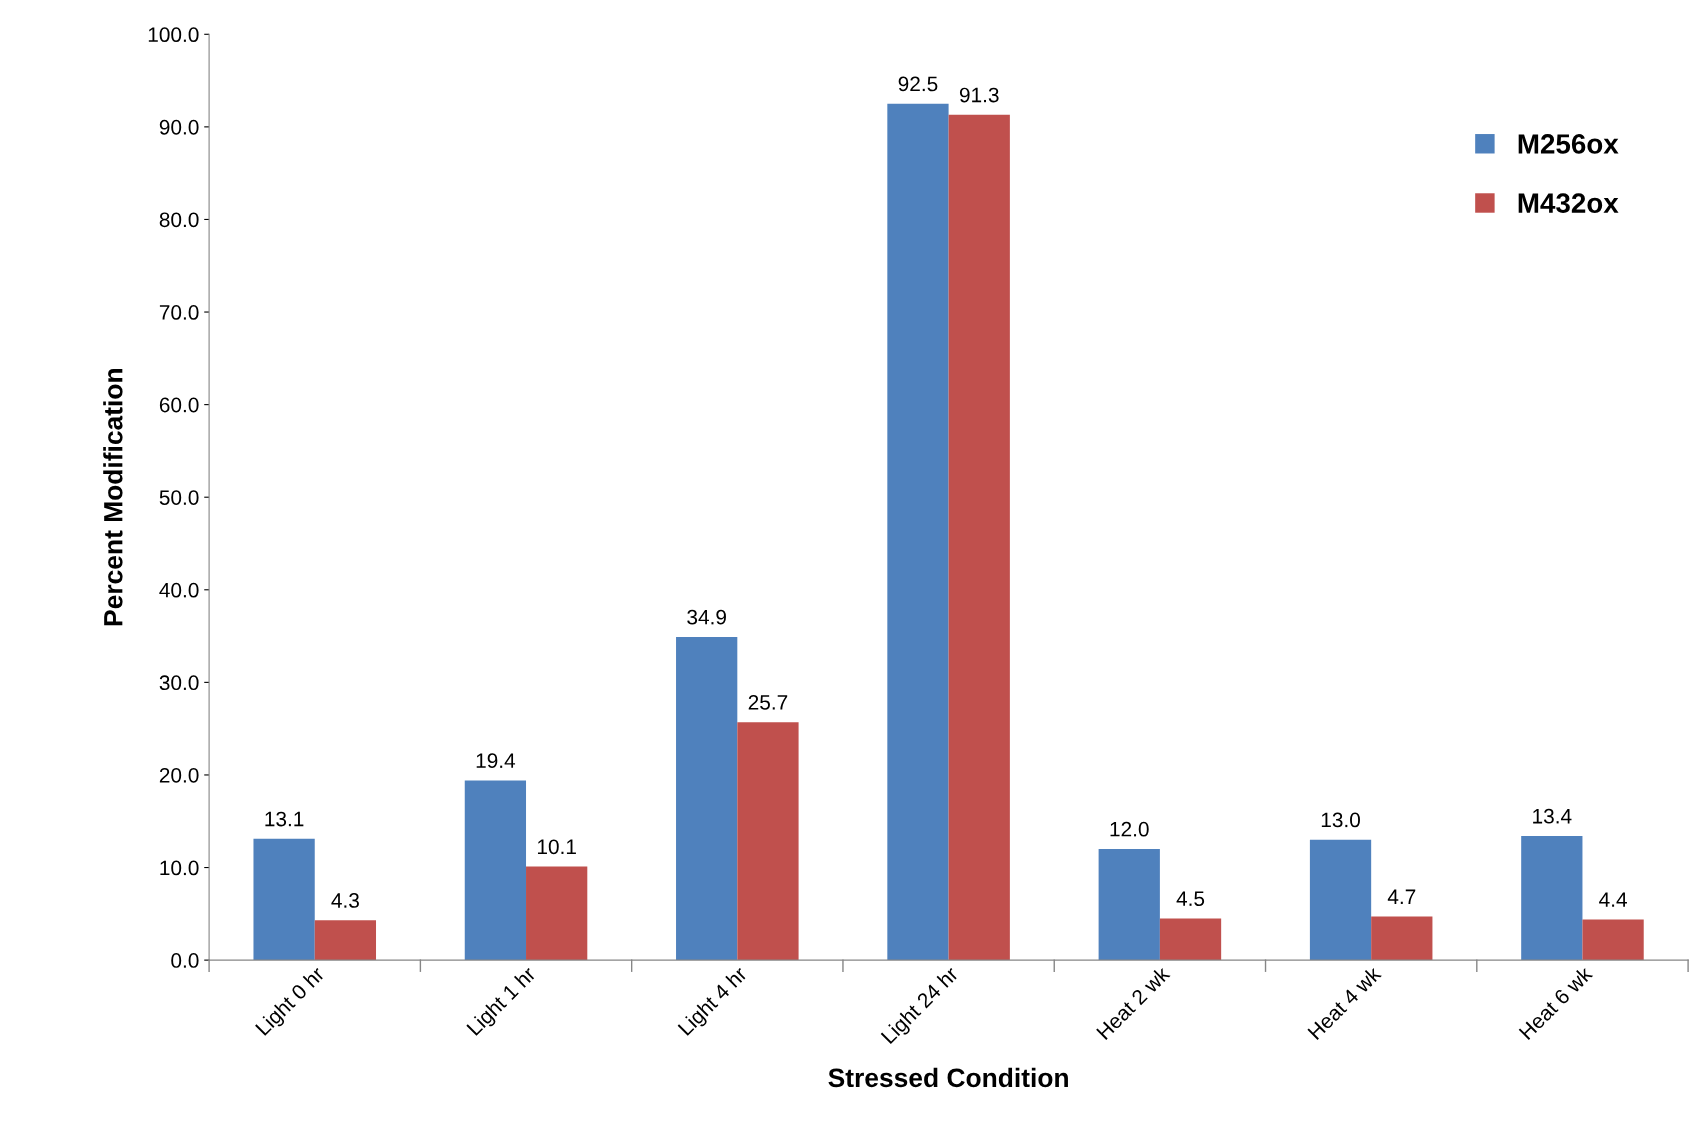 Image resolution: width=1700 pixels, height=1143 pixels. I want to click on data-label: 4.4, so click(1613, 899).